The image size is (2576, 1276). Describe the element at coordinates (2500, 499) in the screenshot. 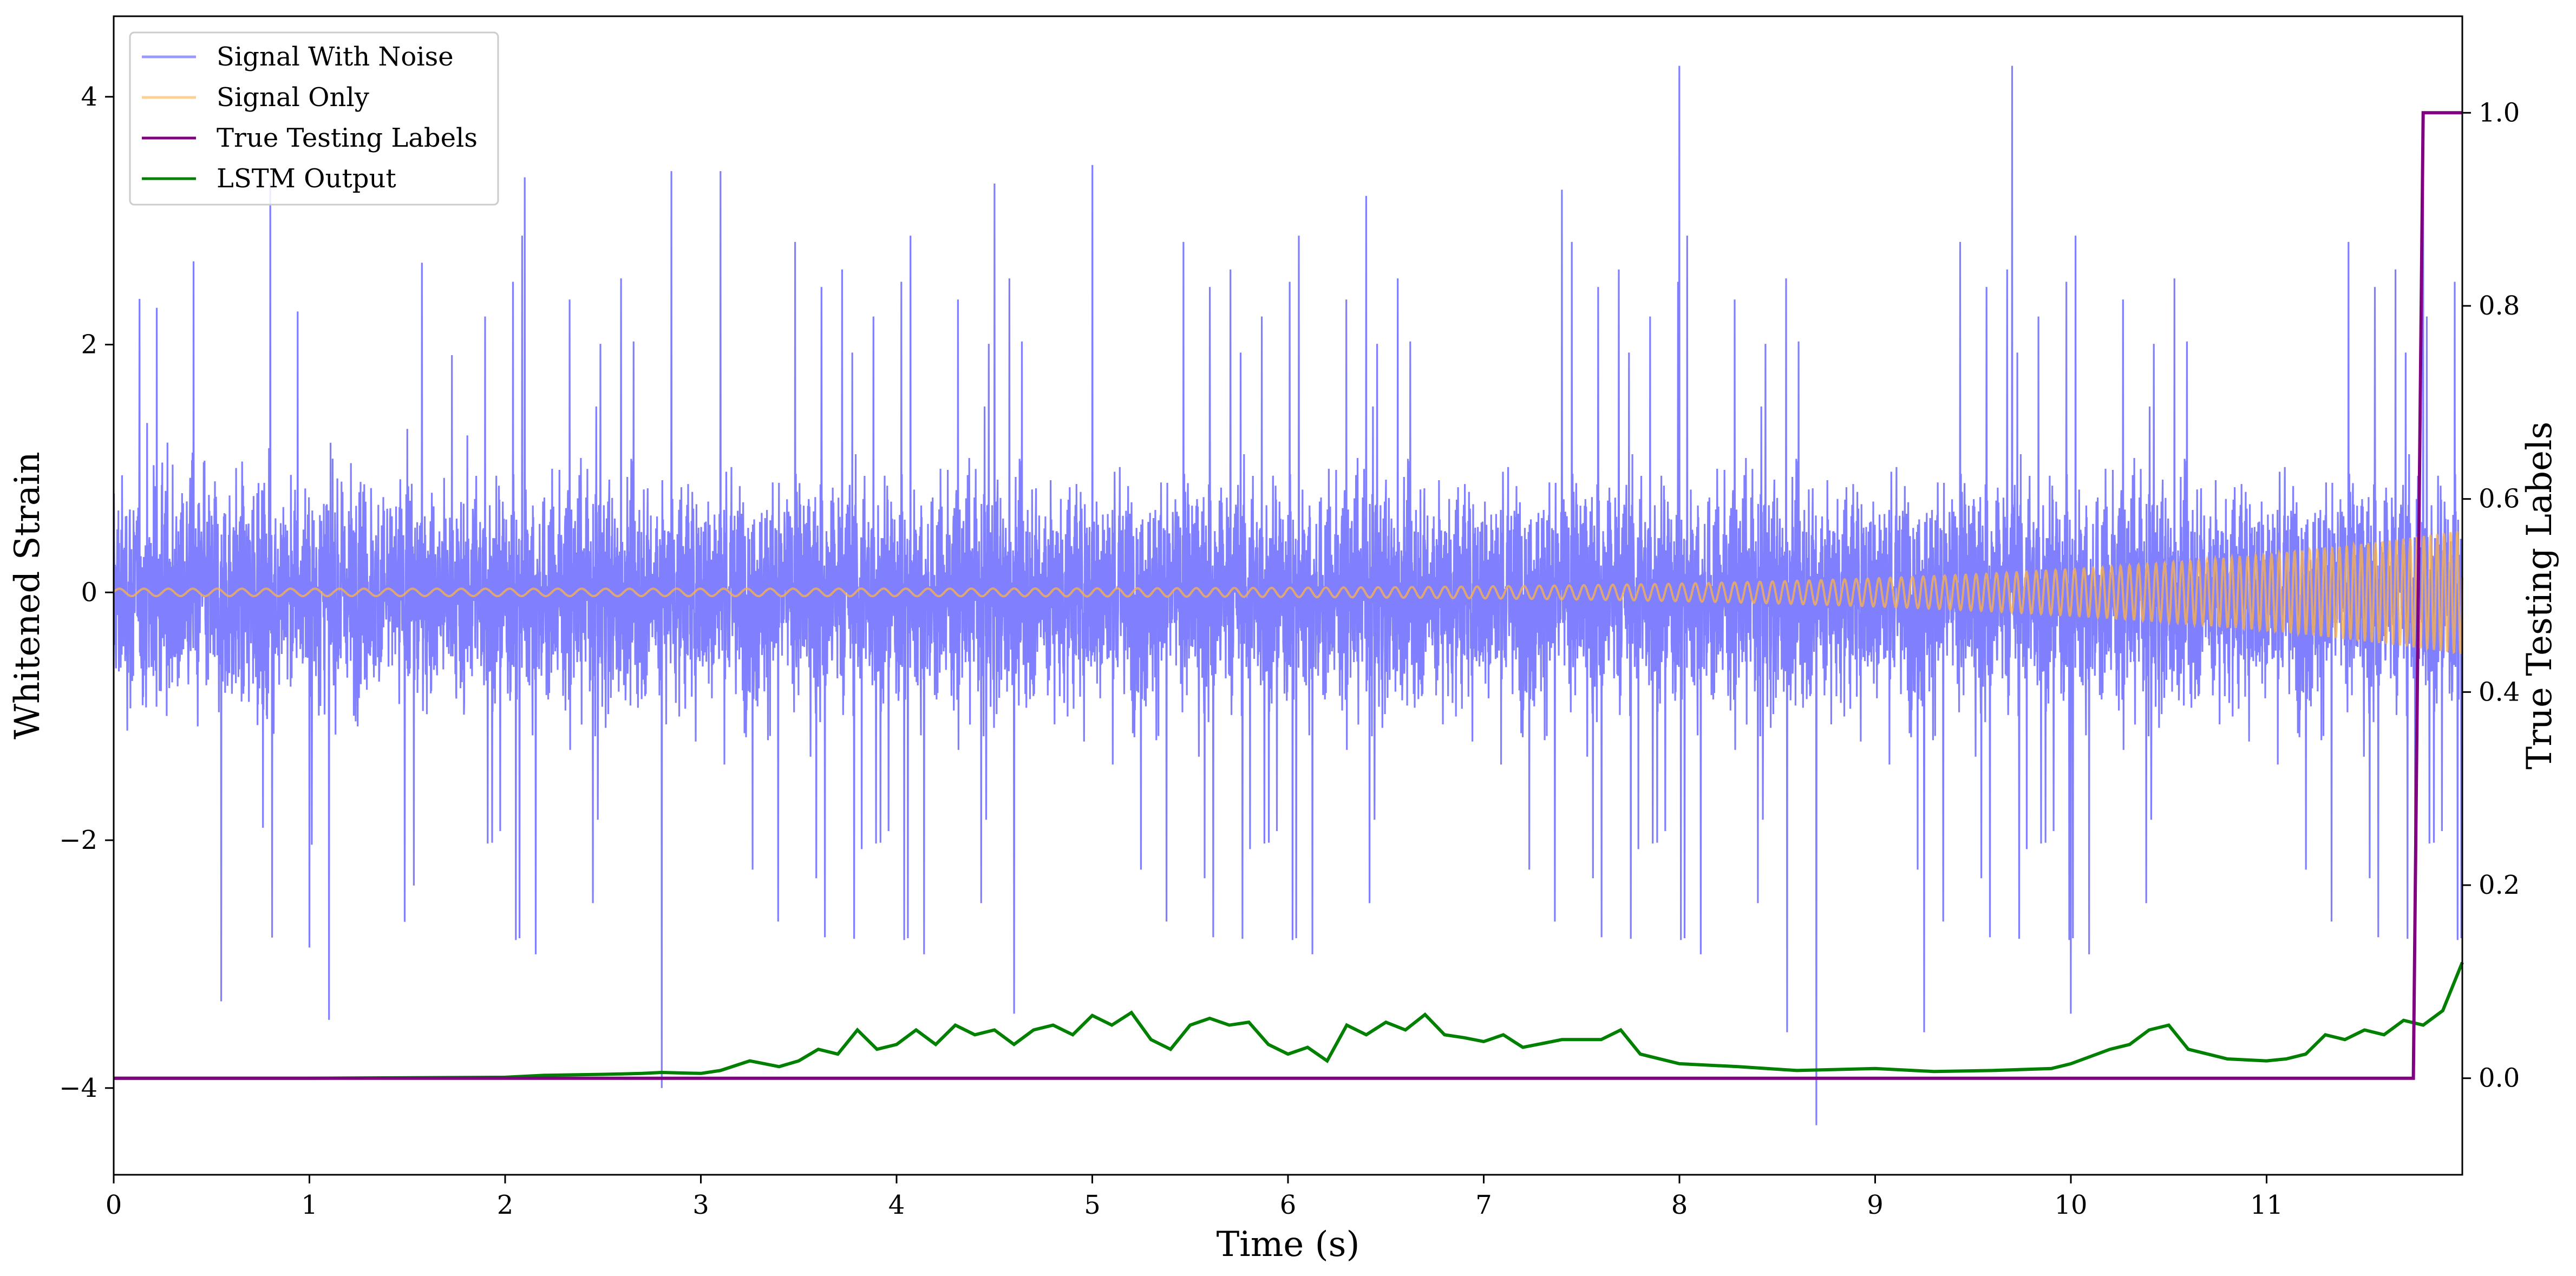

I see `y-right-tick-label: 0.6` at that location.